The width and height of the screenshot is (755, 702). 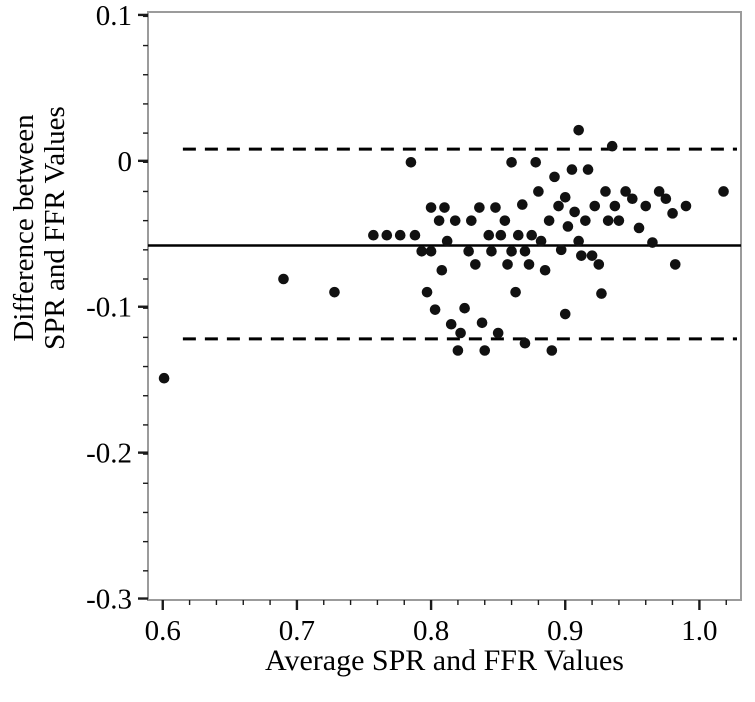 What do you see at coordinates (163, 631) in the screenshot?
I see `x-tick-label: 0.6` at bounding box center [163, 631].